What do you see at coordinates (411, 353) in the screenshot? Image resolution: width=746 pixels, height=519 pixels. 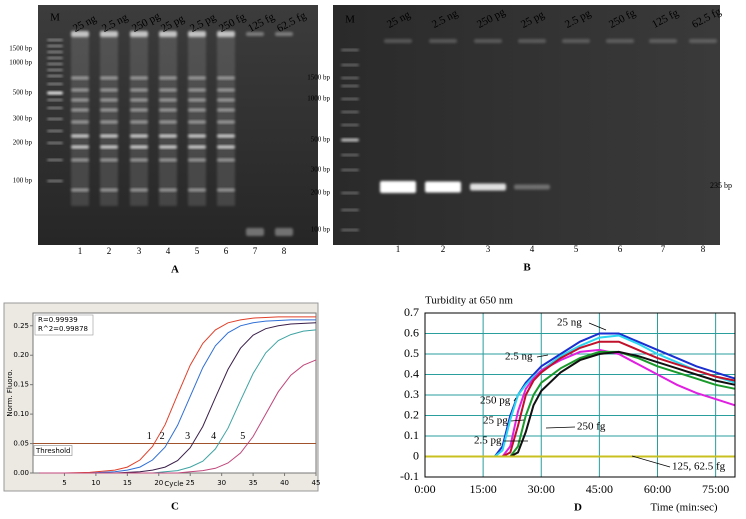 I see `y-tick-label: 0.5` at bounding box center [411, 353].